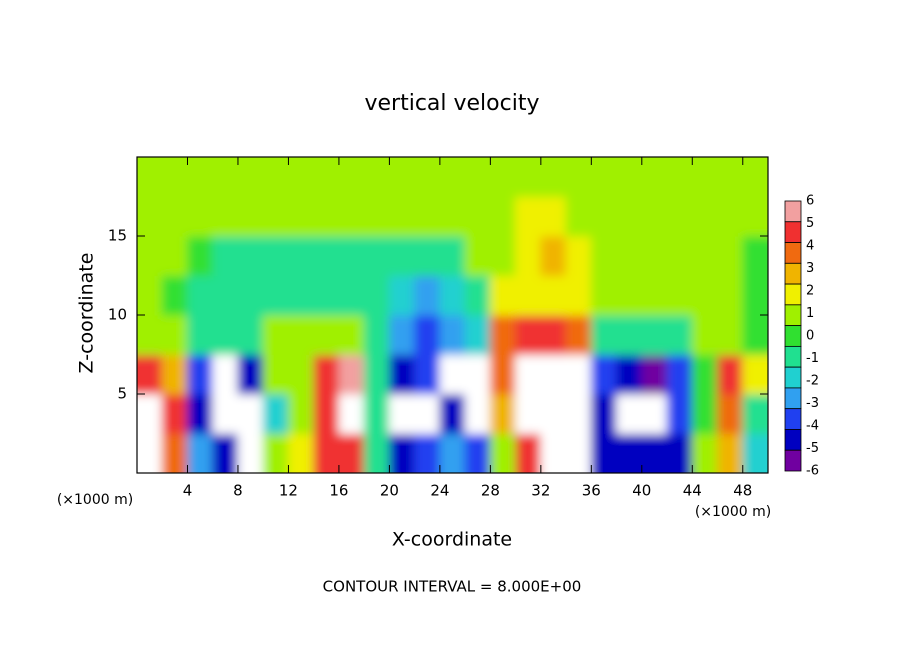 Image resolution: width=904 pixels, height=654 pixels. What do you see at coordinates (338, 491) in the screenshot?
I see `x-tick-label: 16` at bounding box center [338, 491].